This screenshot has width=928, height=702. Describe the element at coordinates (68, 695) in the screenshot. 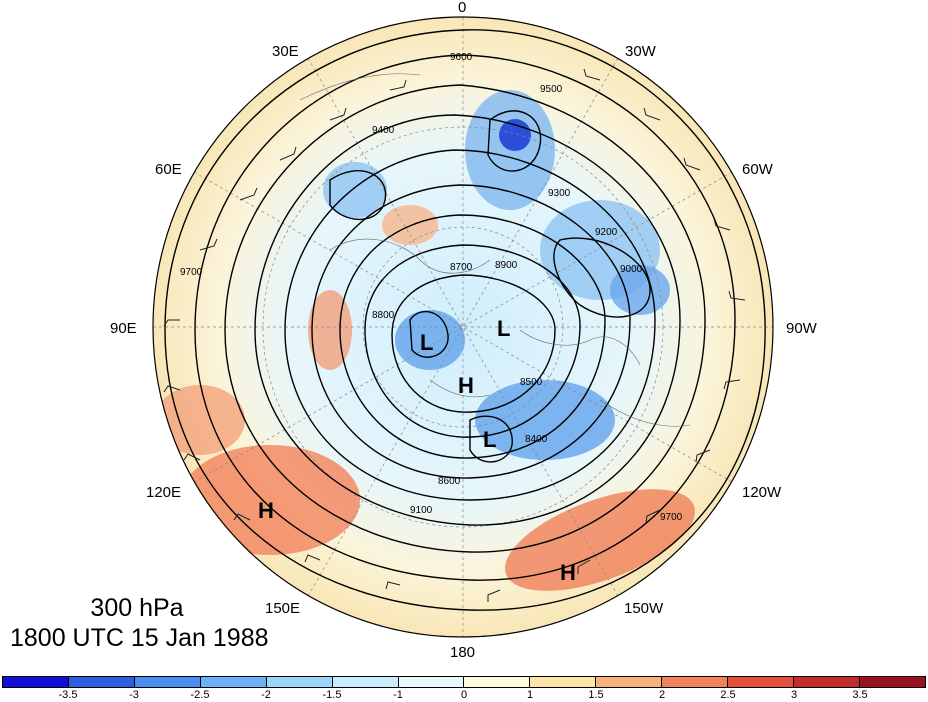

I see `colorbar-tick-label: -3.5` at that location.